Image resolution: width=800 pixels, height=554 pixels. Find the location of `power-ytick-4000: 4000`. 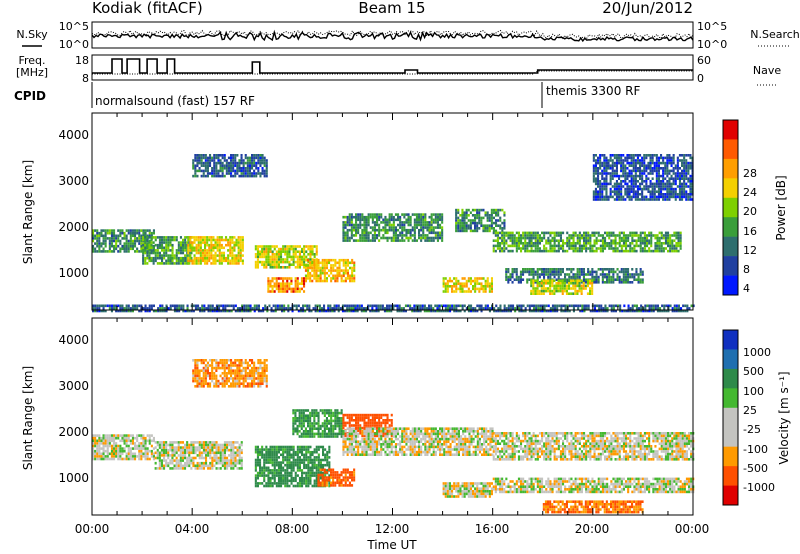

power-ytick-4000: 4000 is located at coordinates (73, 135).